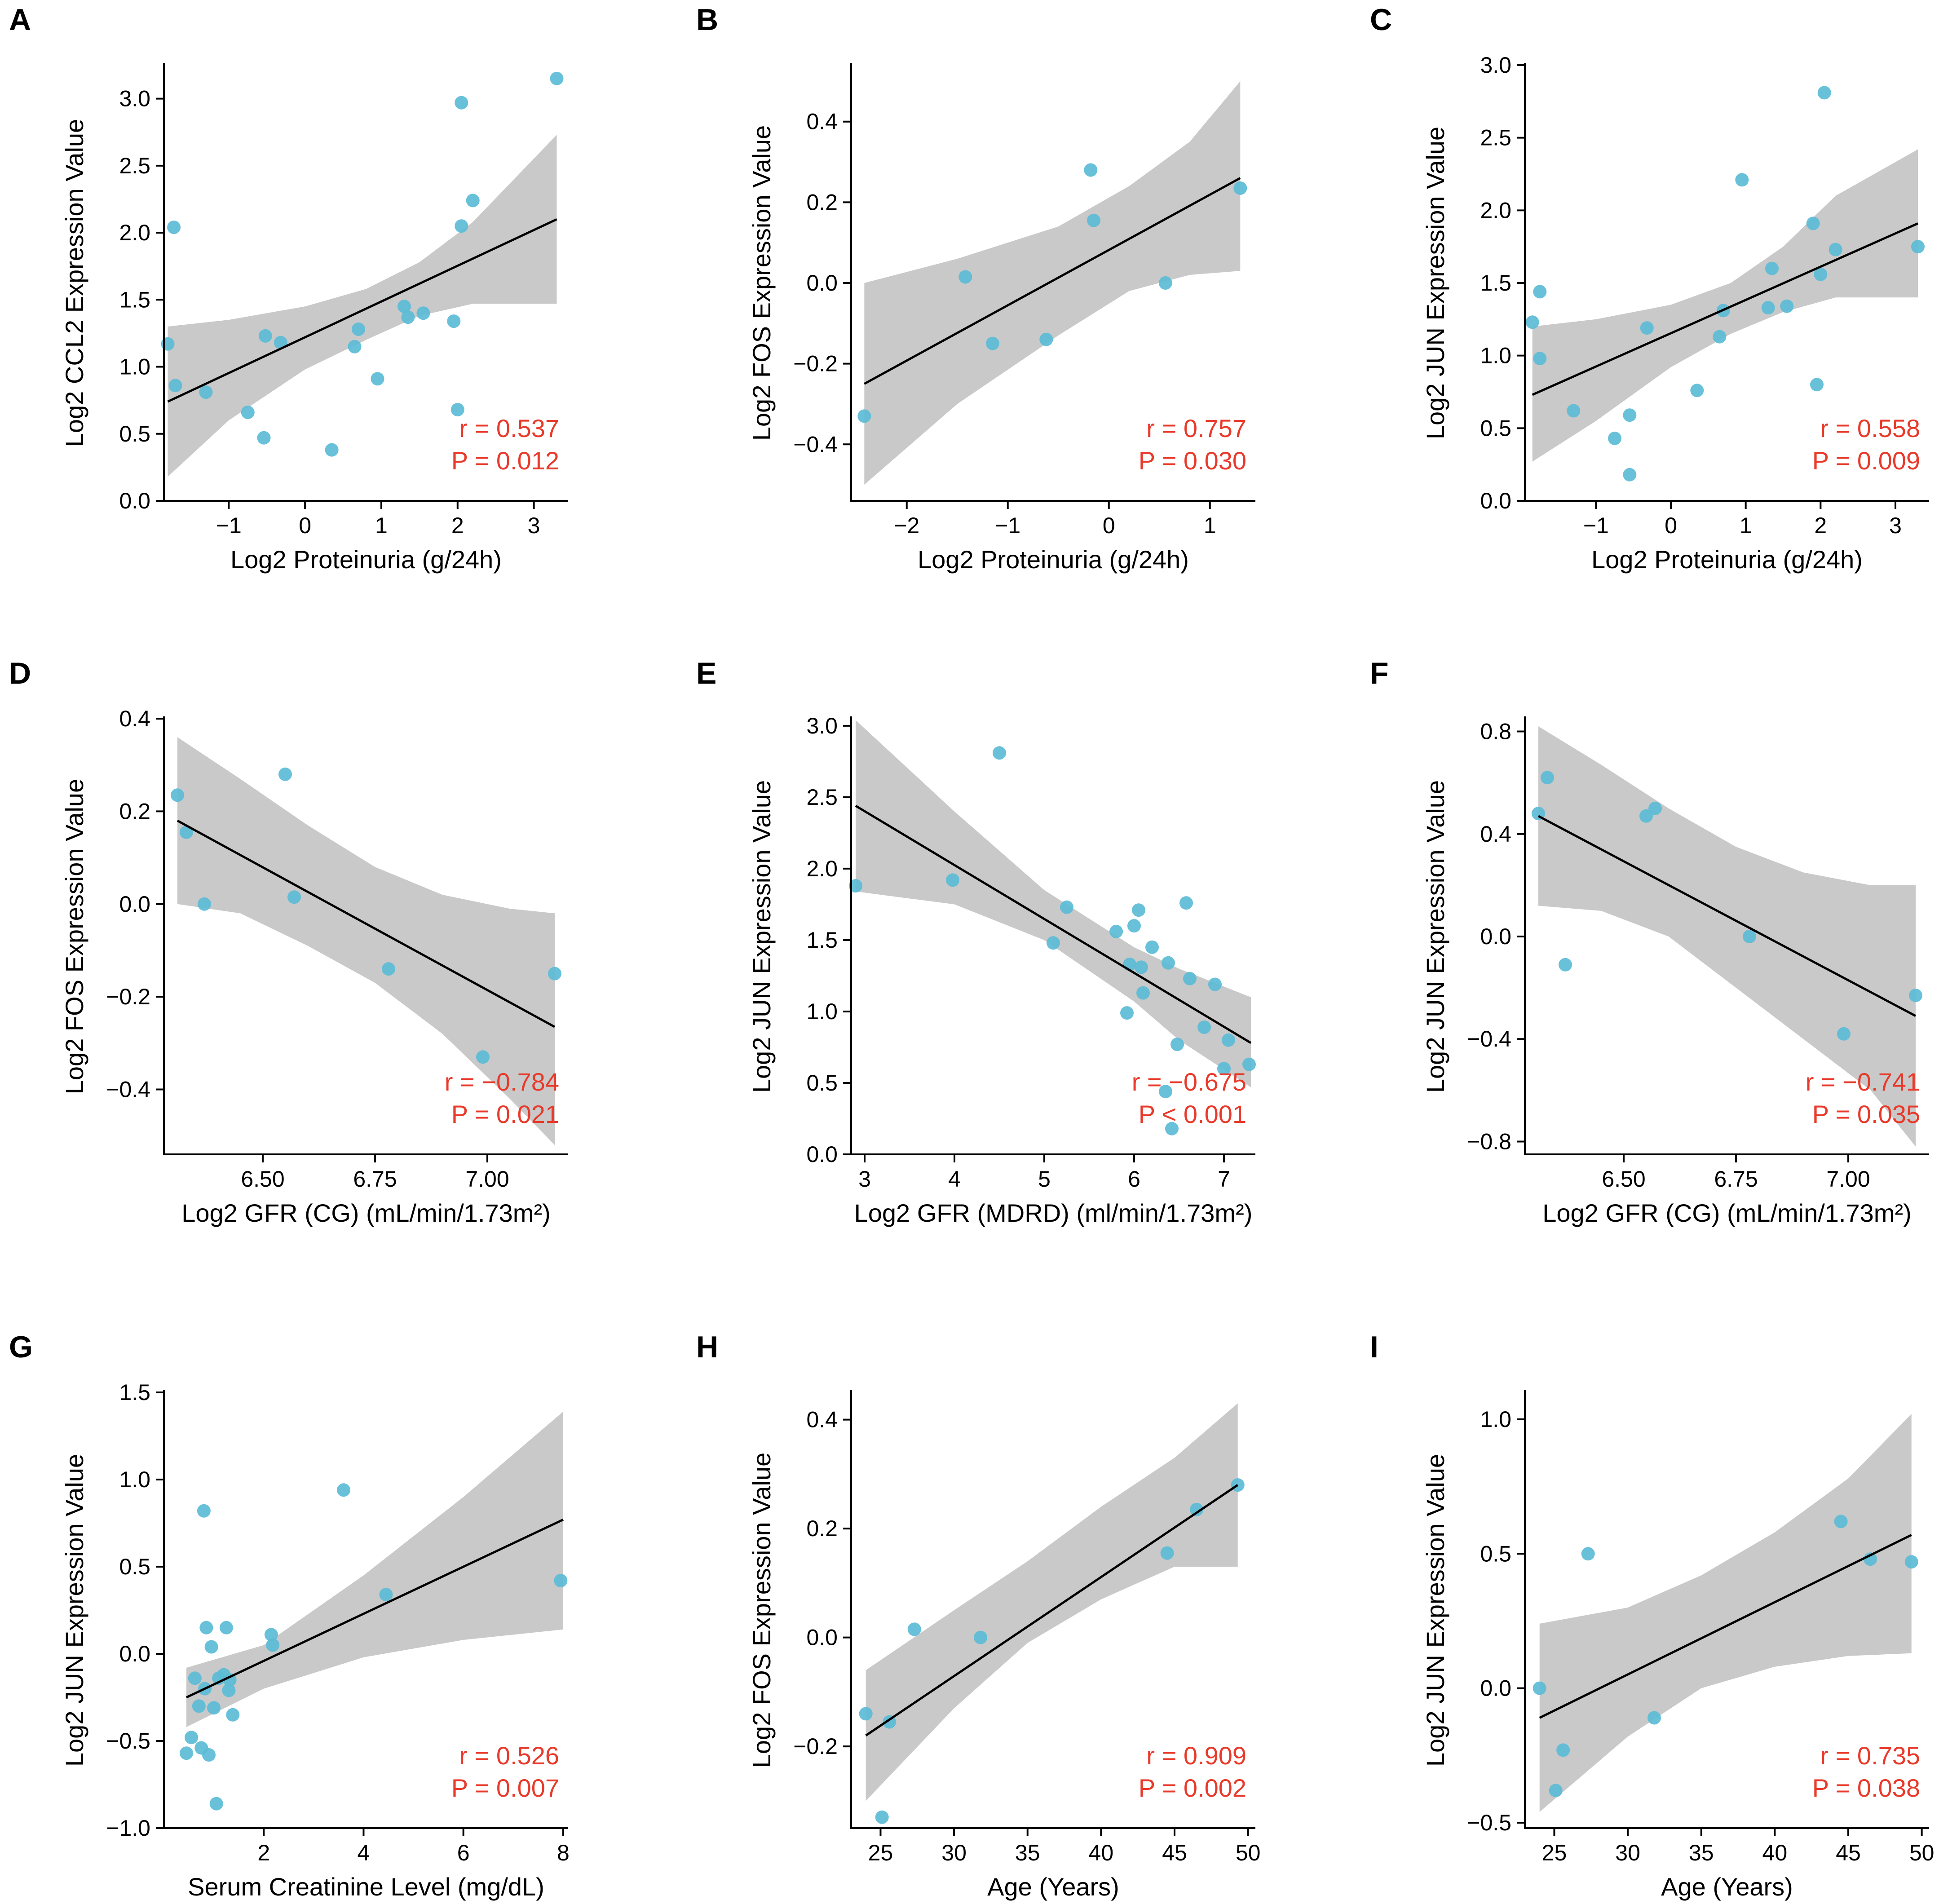 Image resolution: width=1939 pixels, height=1904 pixels. I want to click on panel-letter: H, so click(707, 1347).